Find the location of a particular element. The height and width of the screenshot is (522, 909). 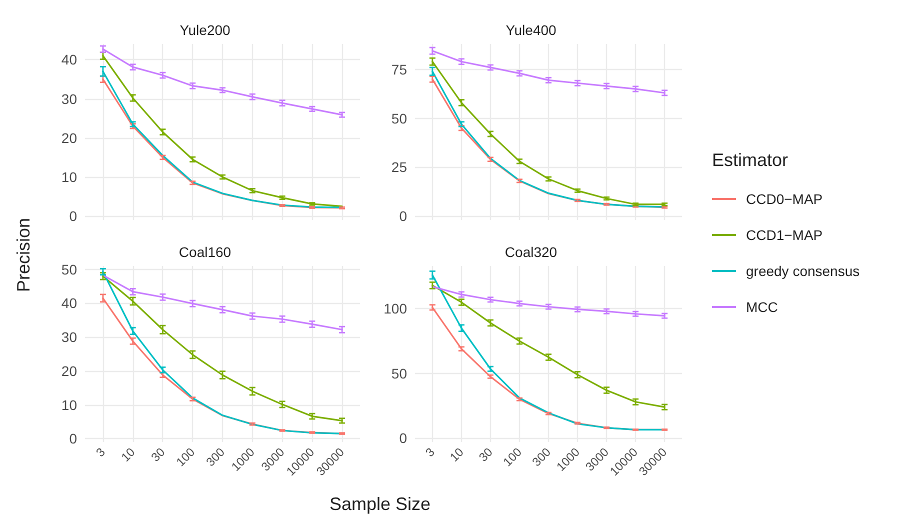

x-axis-title: Sample Size is located at coordinates (380, 504).